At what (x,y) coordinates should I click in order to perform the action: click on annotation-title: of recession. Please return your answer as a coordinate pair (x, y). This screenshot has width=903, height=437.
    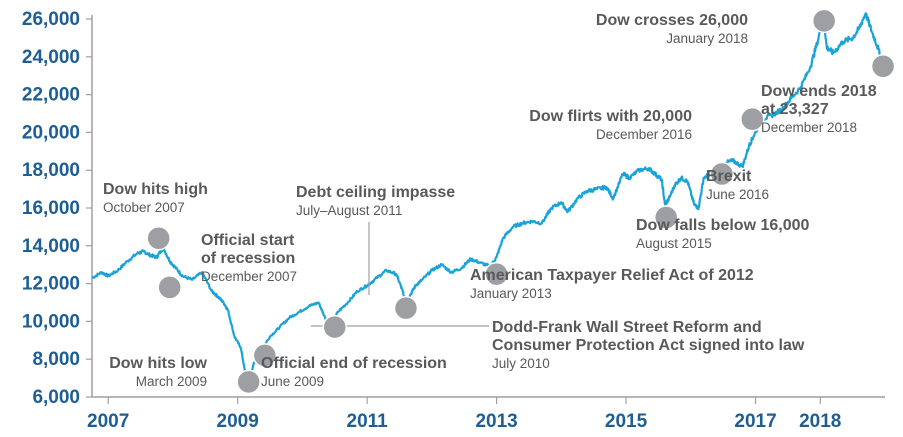
    Looking at the image, I should click on (248, 258).